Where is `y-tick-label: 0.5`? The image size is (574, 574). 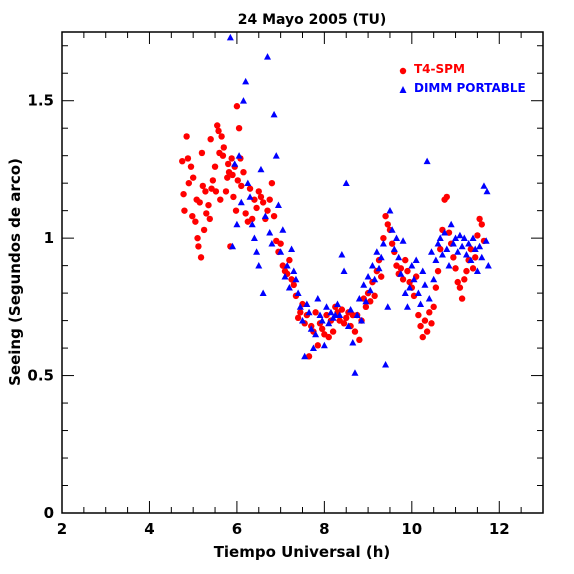
y-tick-label: 0.5 is located at coordinates (40, 376).